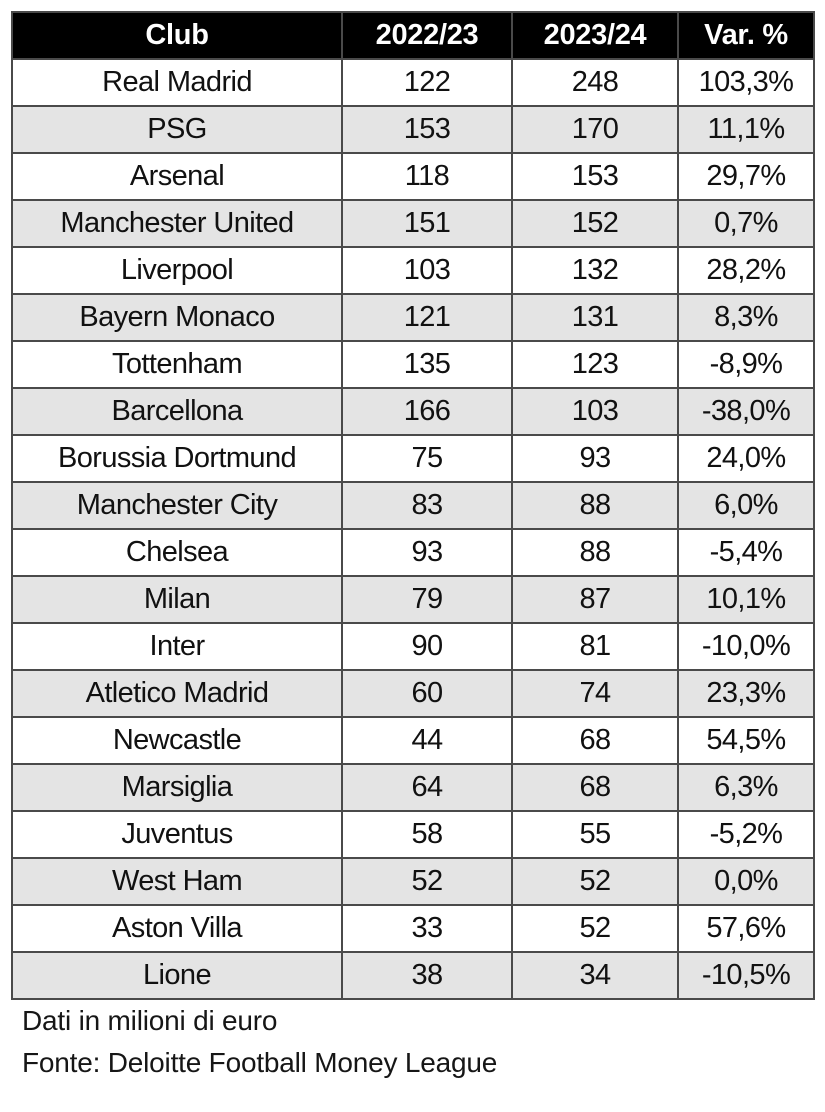  I want to click on cell-2022-23: 151, so click(427, 224).